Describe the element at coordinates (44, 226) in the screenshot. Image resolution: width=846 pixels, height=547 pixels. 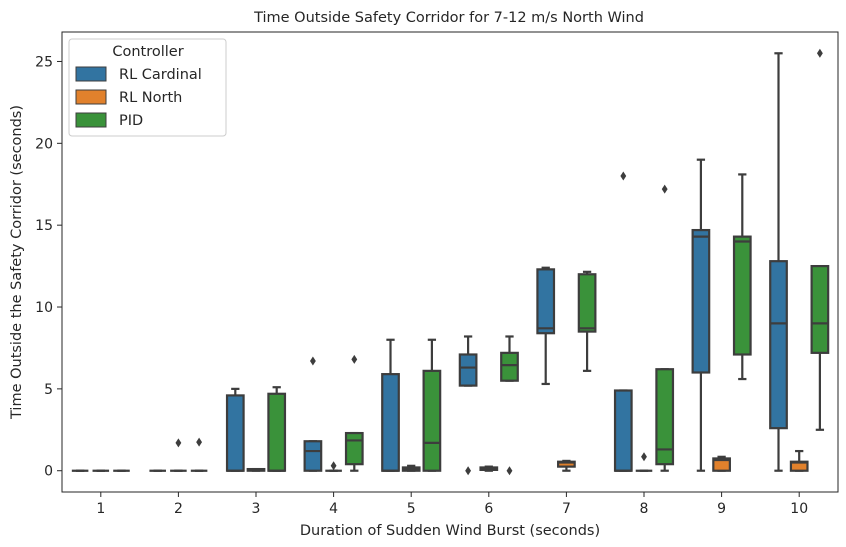
I see `y-tick-label: 15` at that location.